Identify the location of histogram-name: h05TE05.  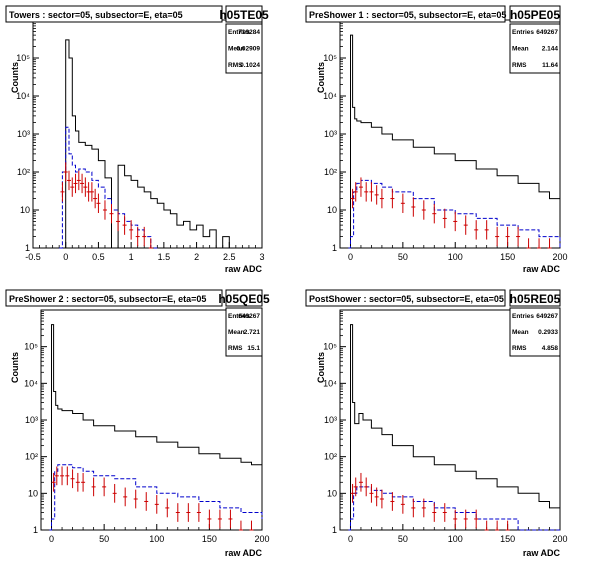
(244, 15).